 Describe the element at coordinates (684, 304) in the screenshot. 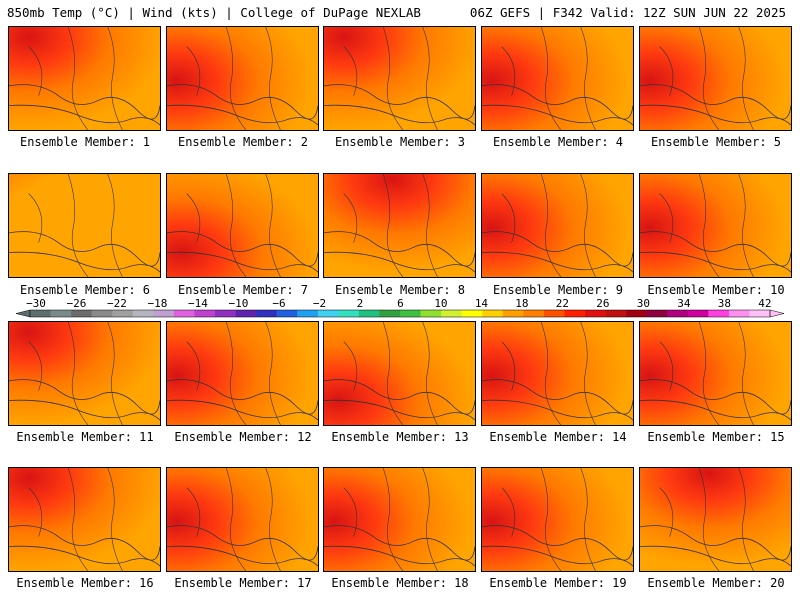

I see `colorbar-tick-label: 34` at that location.